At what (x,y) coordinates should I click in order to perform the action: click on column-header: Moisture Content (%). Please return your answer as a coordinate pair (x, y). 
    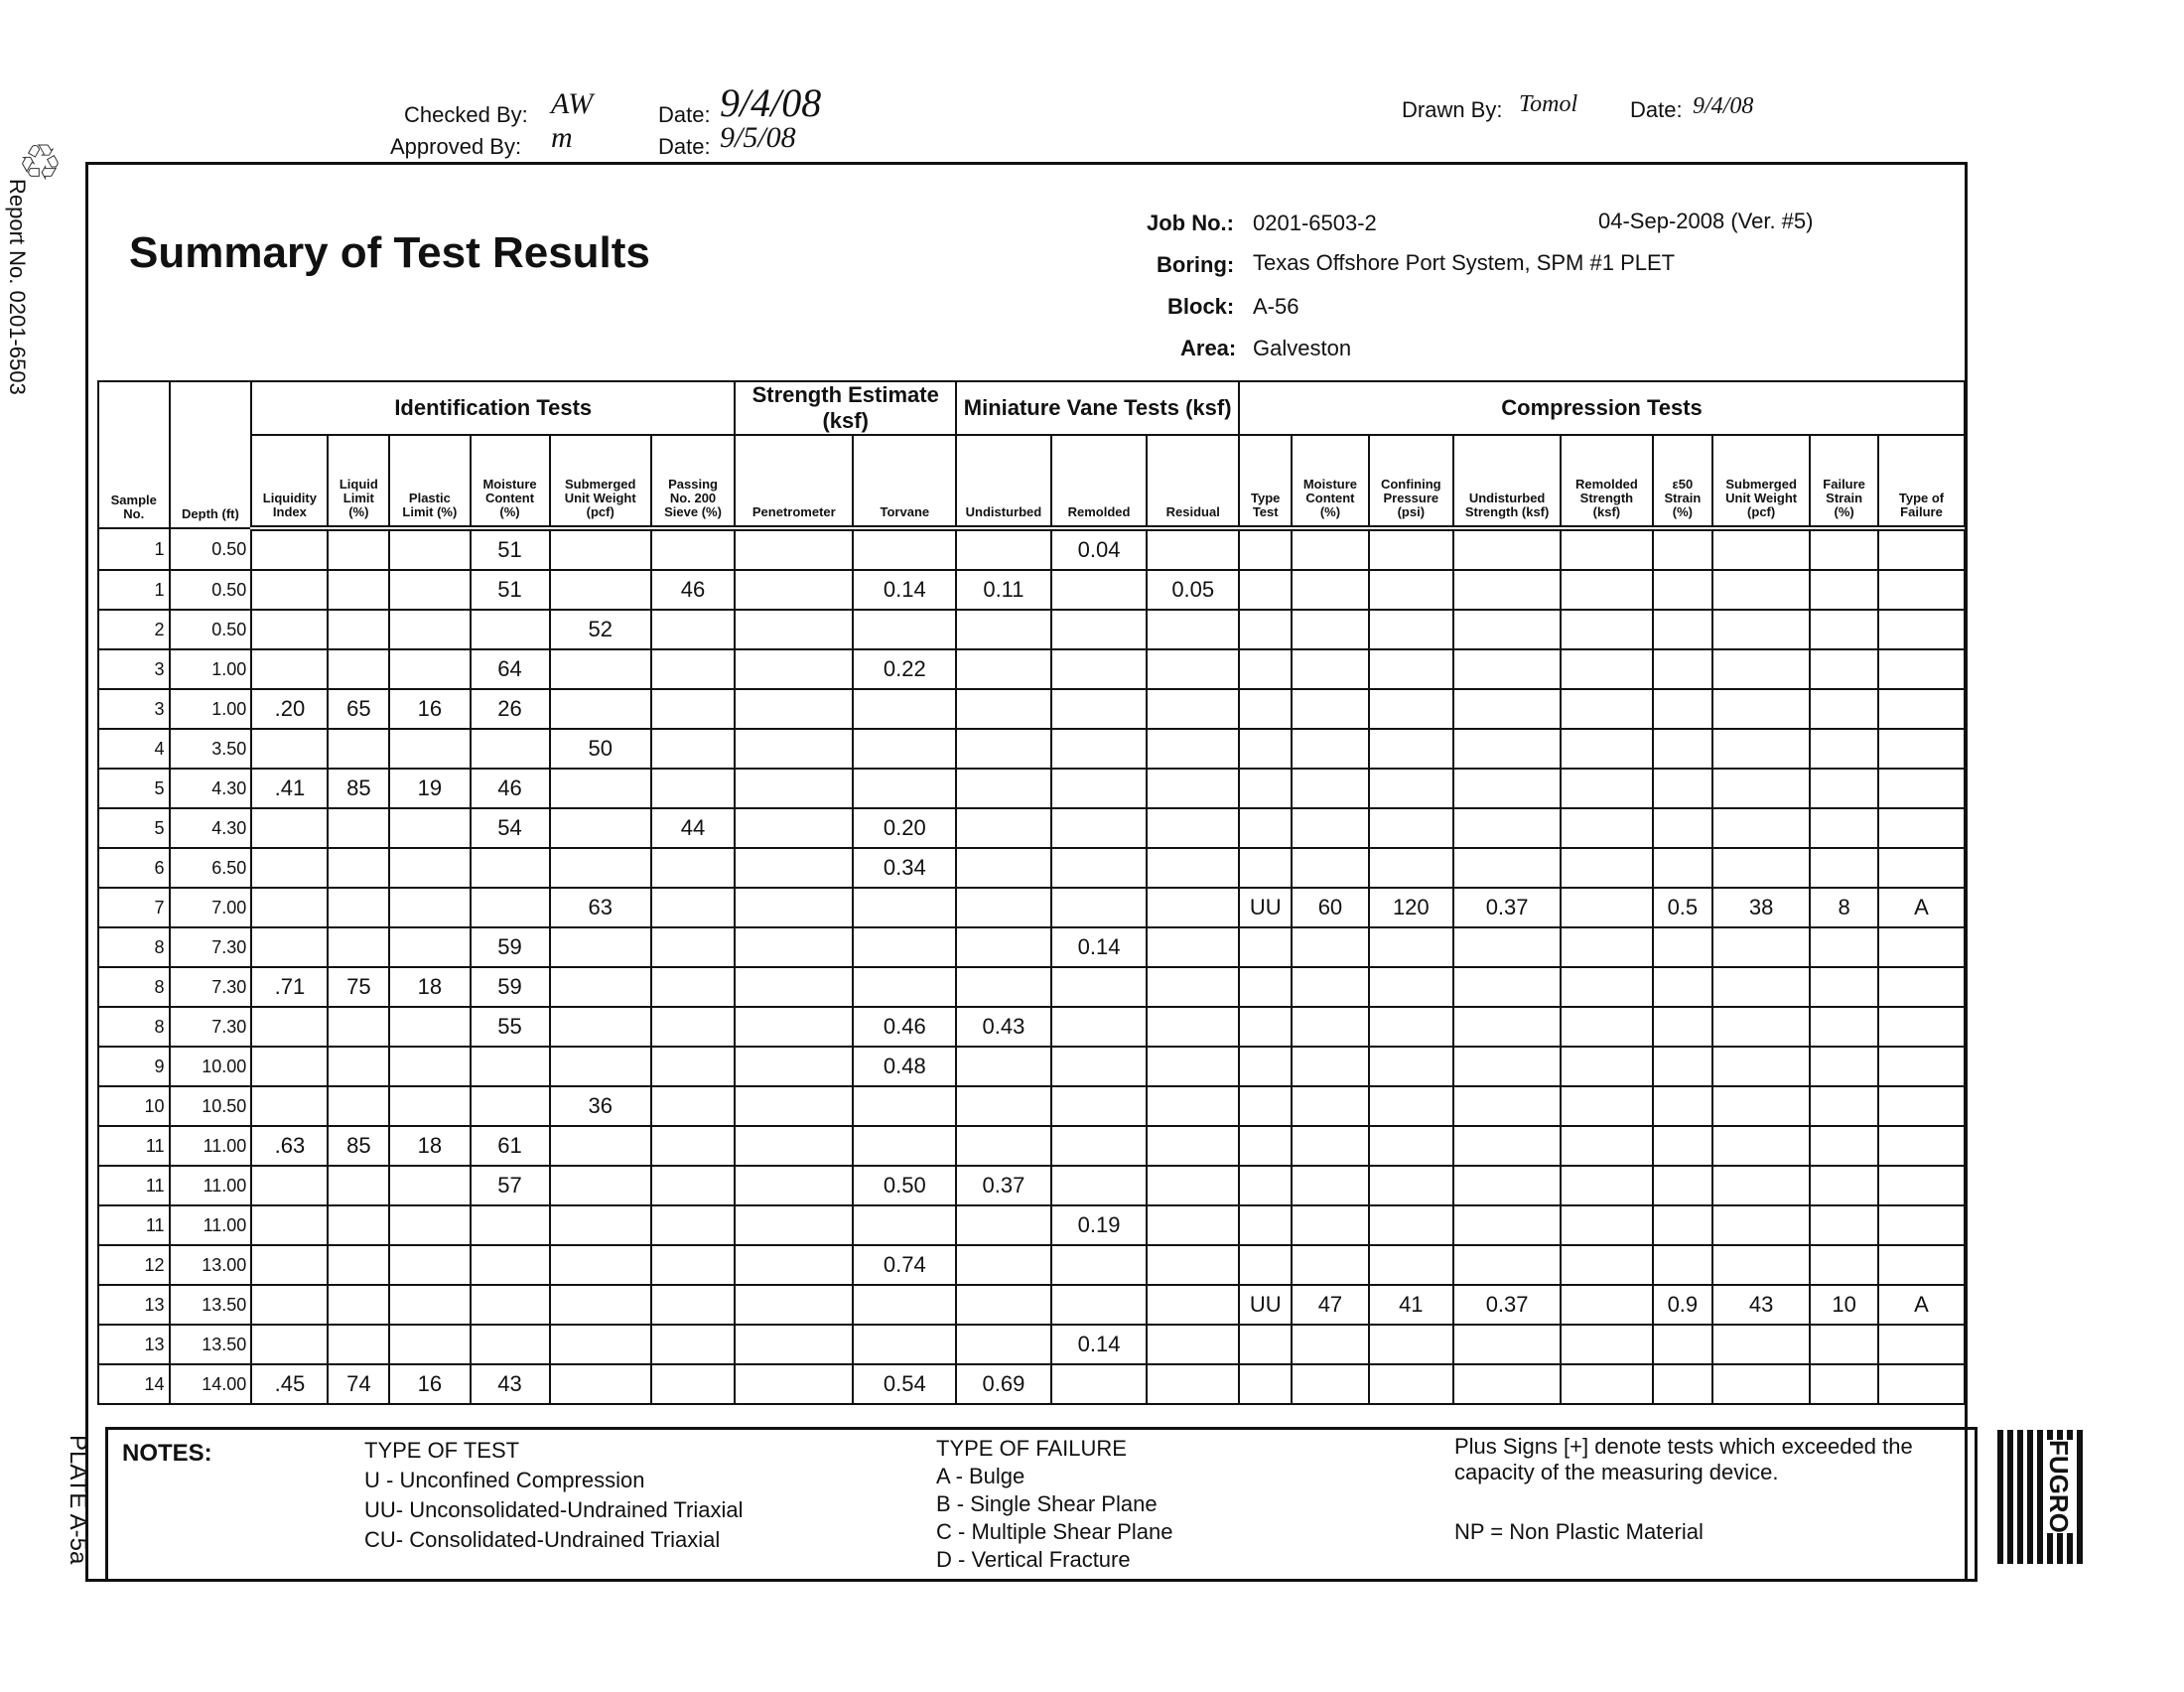
    Looking at the image, I should click on (510, 482).